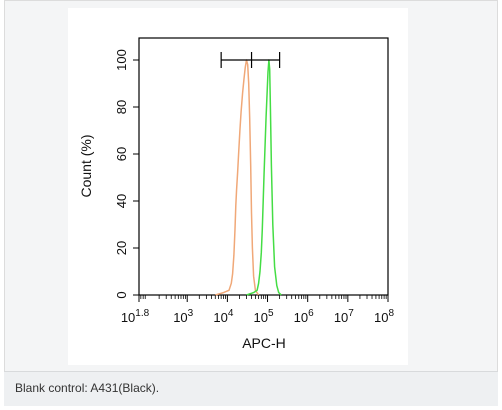 This screenshot has width=502, height=410. What do you see at coordinates (384, 316) in the screenshot?
I see `x-tick-label: 10⁸` at bounding box center [384, 316].